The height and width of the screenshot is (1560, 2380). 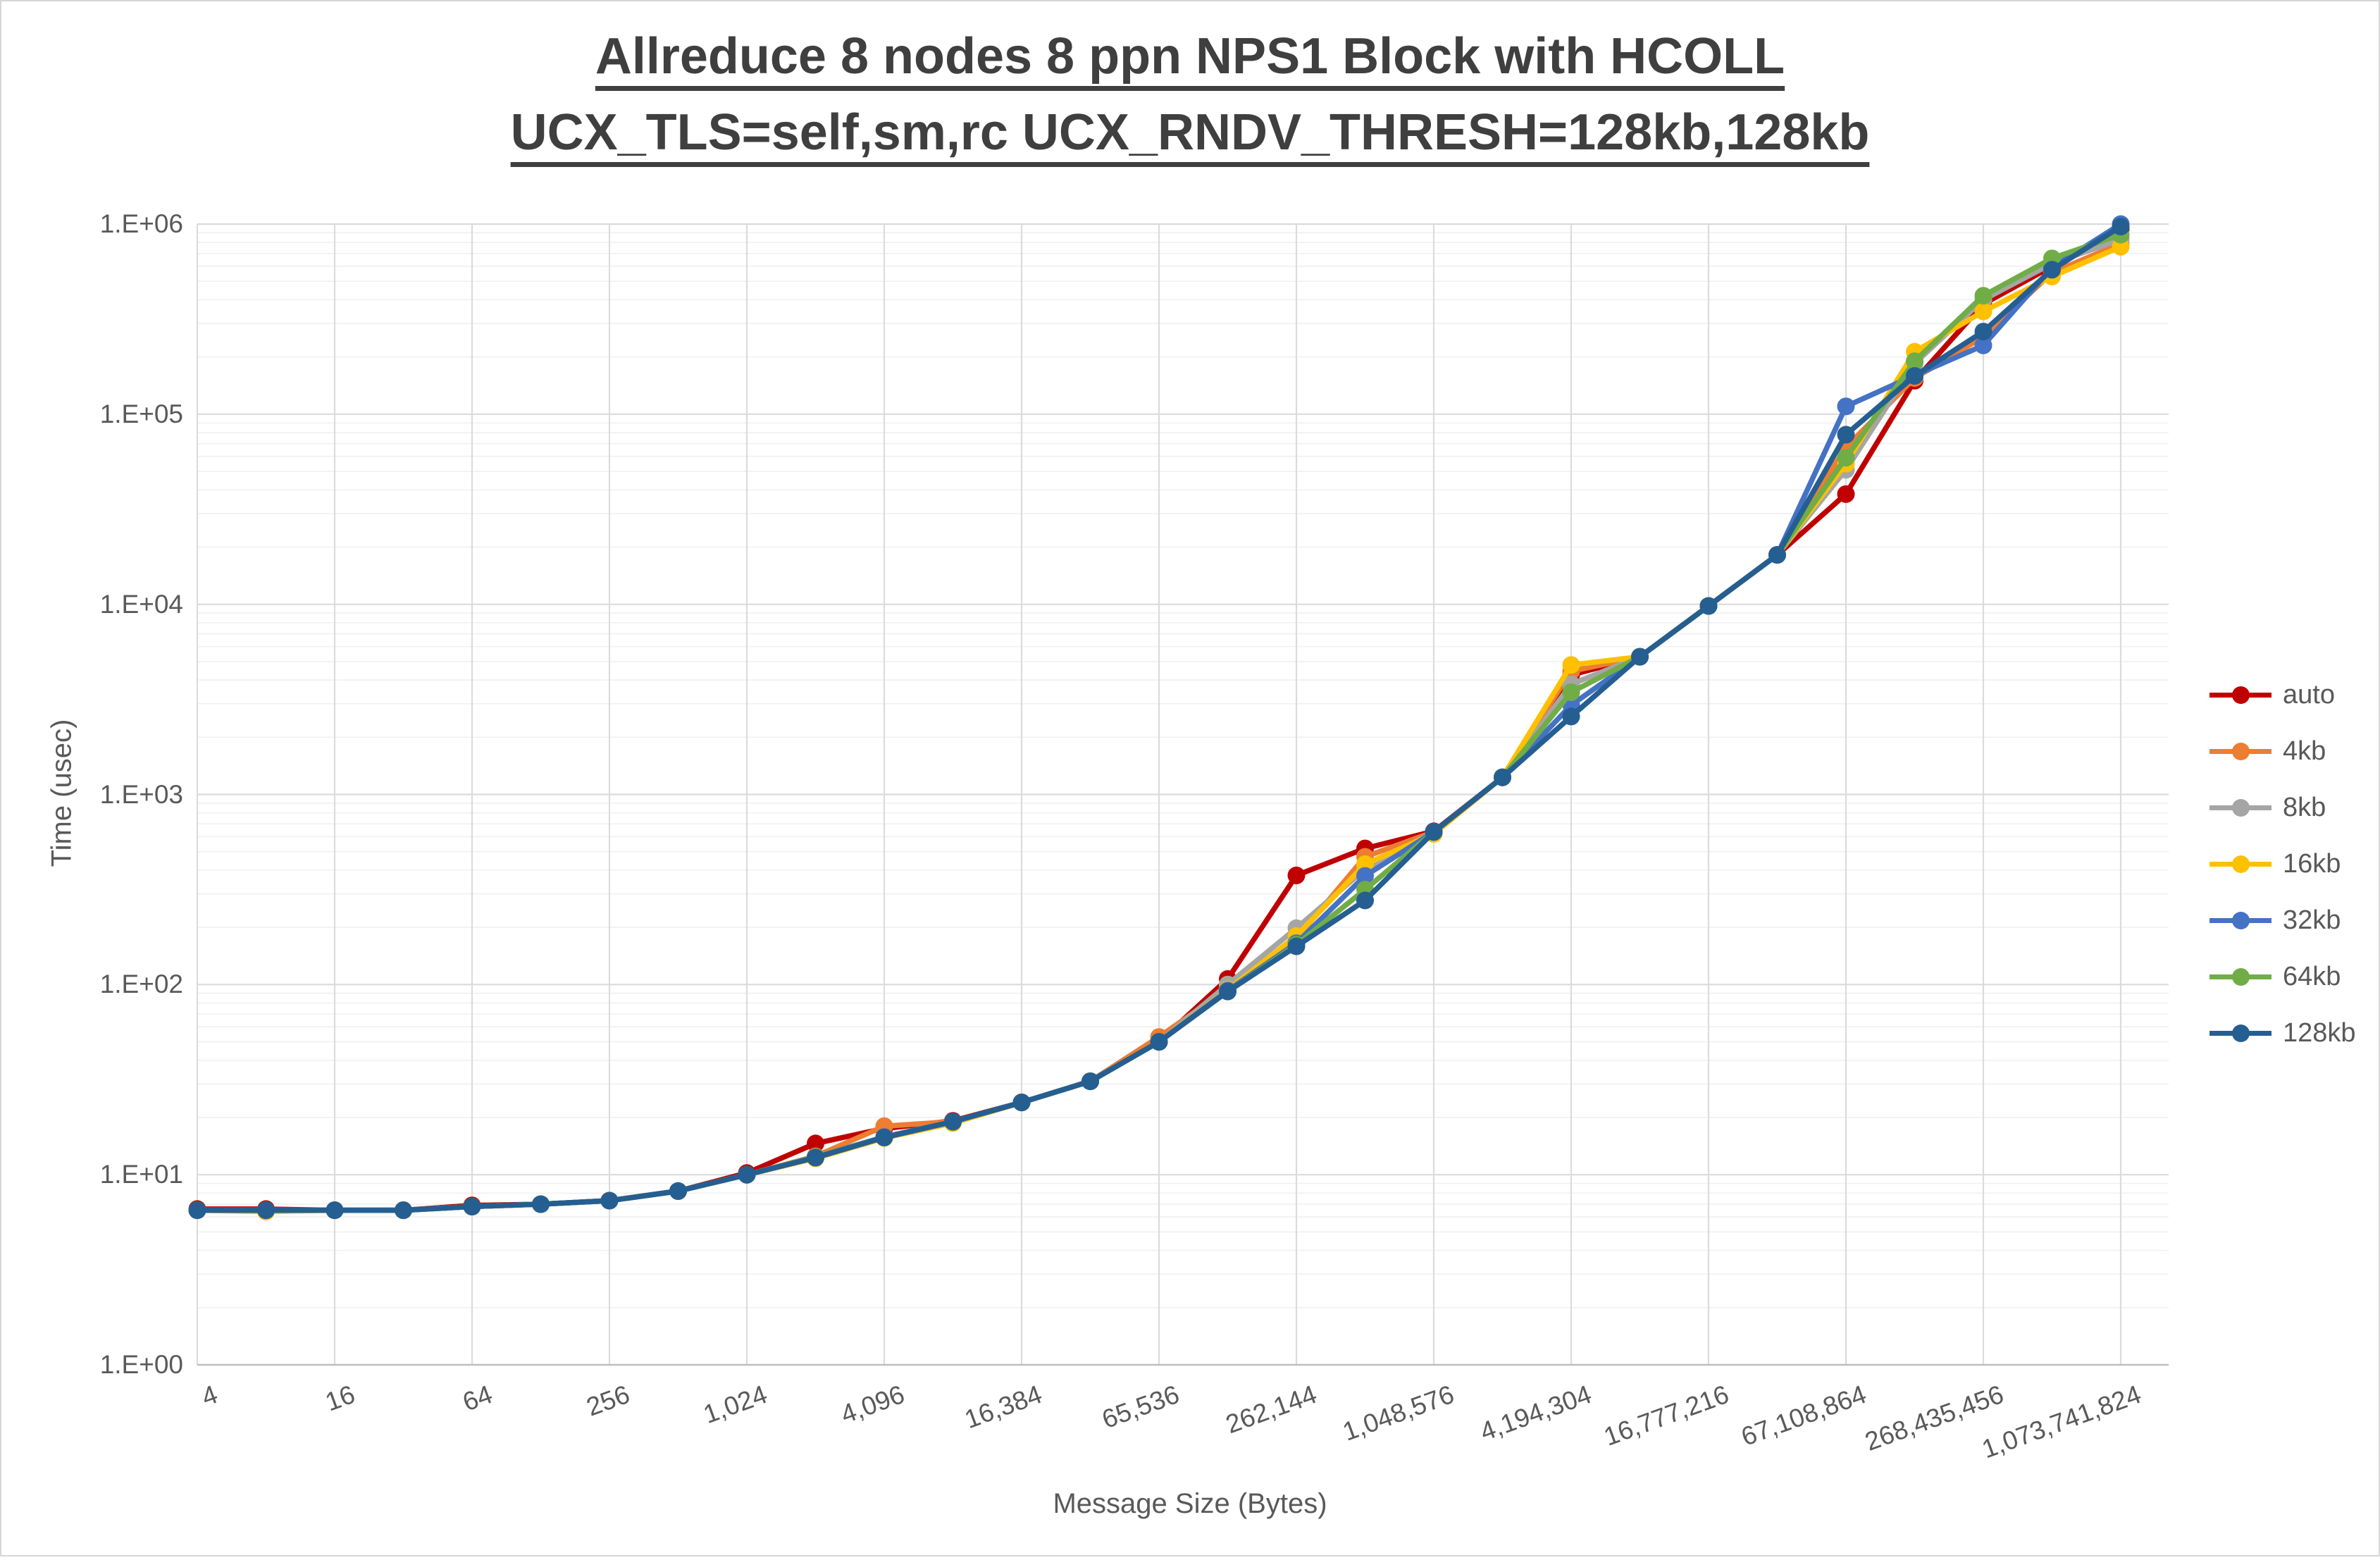 I want to click on legend-item-32kb: 32kb, so click(x=2282, y=920).